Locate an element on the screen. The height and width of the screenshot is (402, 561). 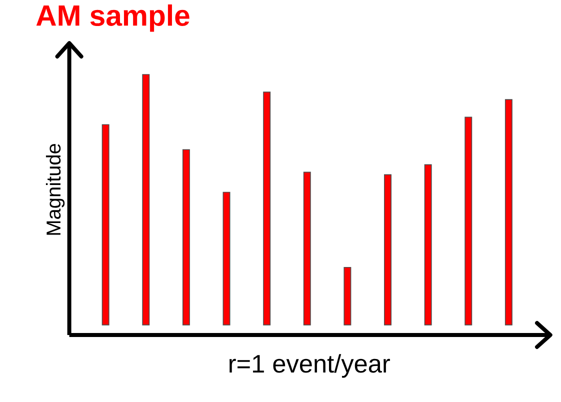
x-axis-title: r=1 event/year is located at coordinates (310, 366).